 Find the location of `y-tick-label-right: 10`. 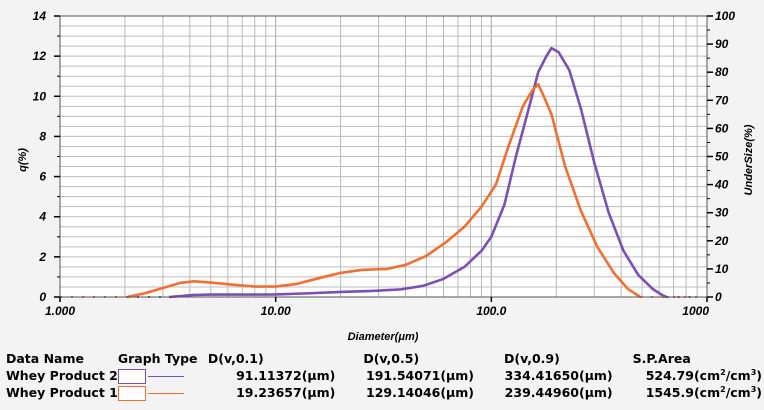

y-tick-label-right: 10 is located at coordinates (722, 269).